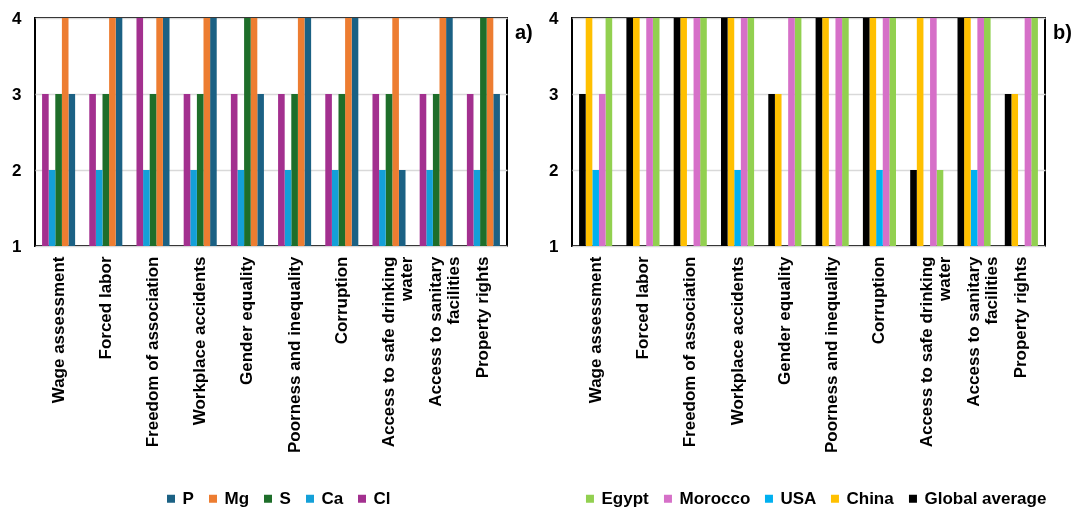 The width and height of the screenshot is (1077, 511). What do you see at coordinates (798, 498) in the screenshot?
I see `legend-label: USA` at bounding box center [798, 498].